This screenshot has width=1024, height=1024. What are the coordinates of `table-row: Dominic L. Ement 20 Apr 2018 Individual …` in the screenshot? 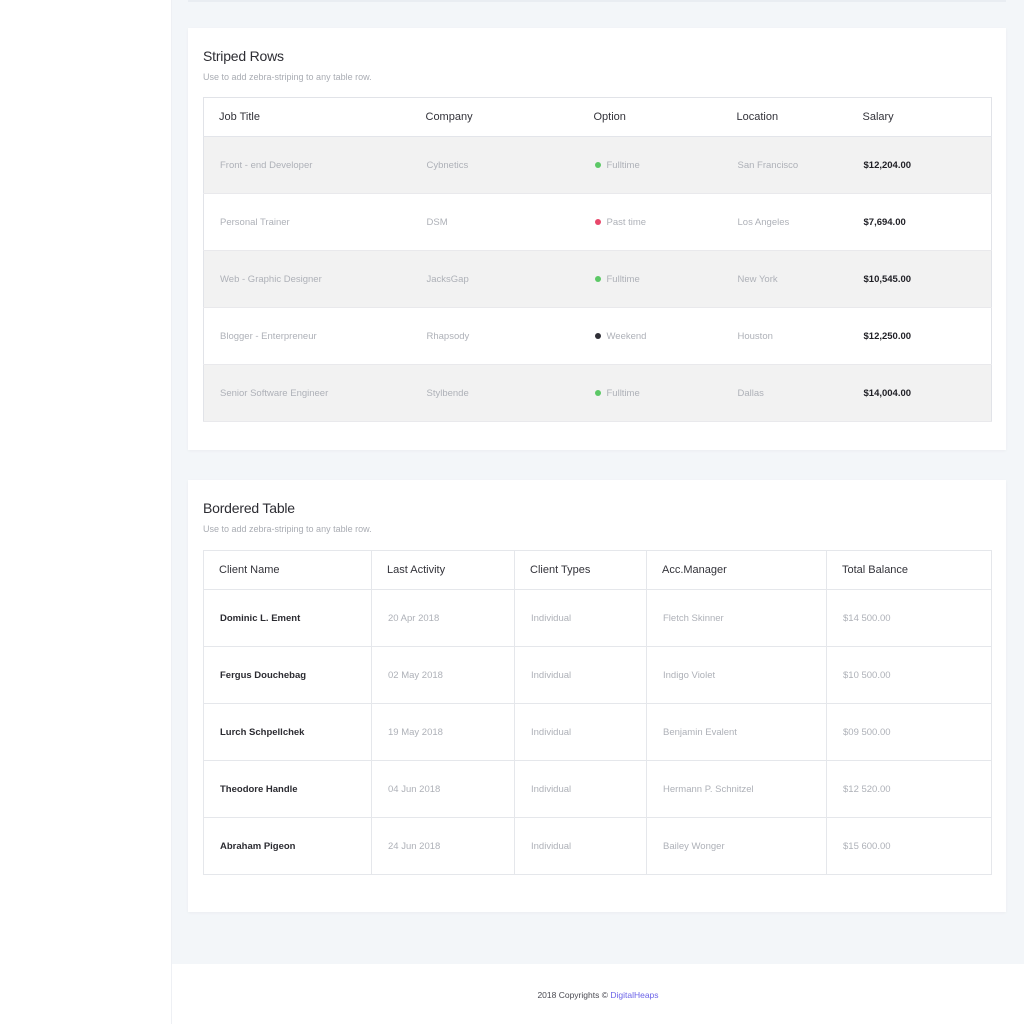 It's located at (597, 618).